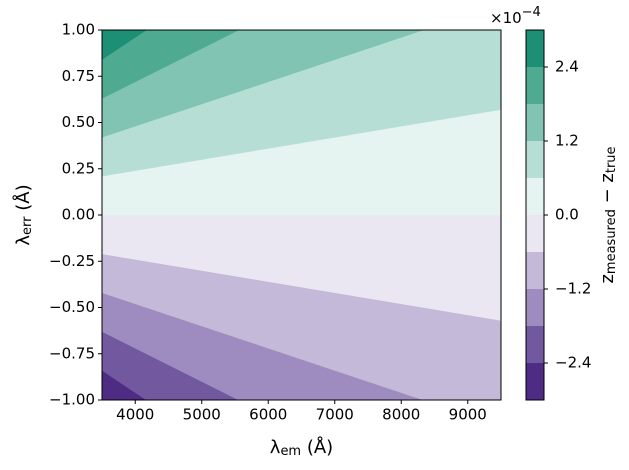 The height and width of the screenshot is (470, 629). Describe the element at coordinates (401, 415) in the screenshot. I see `x-tick-label: 8000` at that location.